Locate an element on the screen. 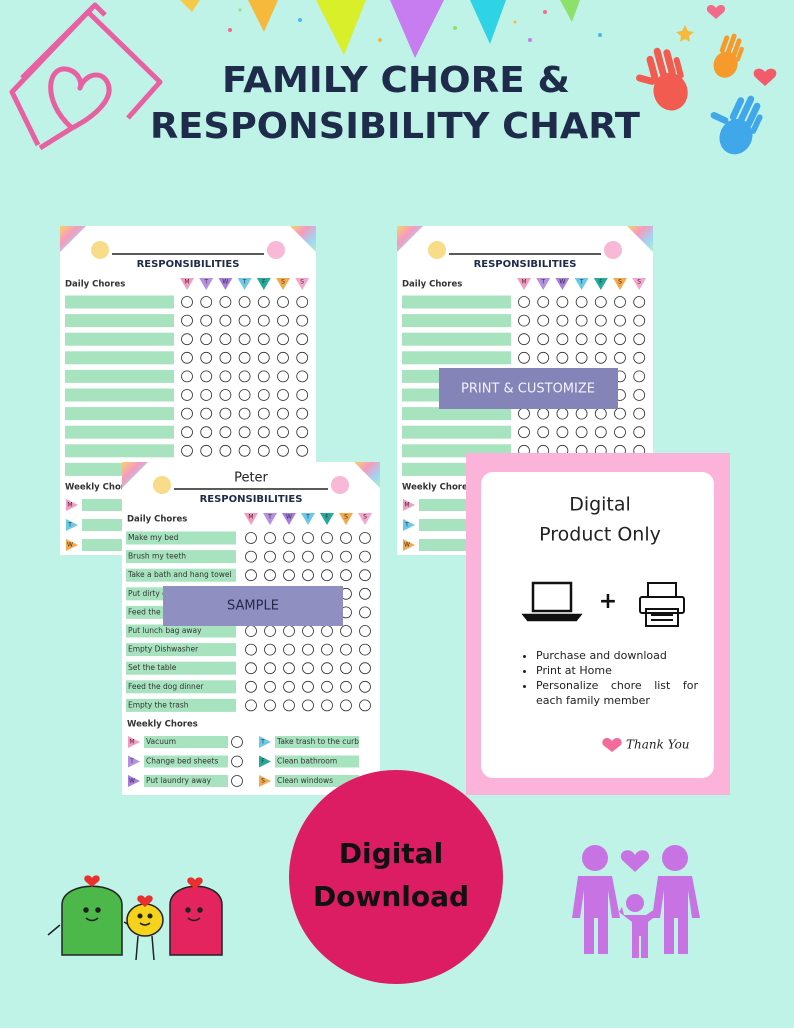 This screenshot has height=1028, width=794. day-label: W is located at coordinates (562, 282).